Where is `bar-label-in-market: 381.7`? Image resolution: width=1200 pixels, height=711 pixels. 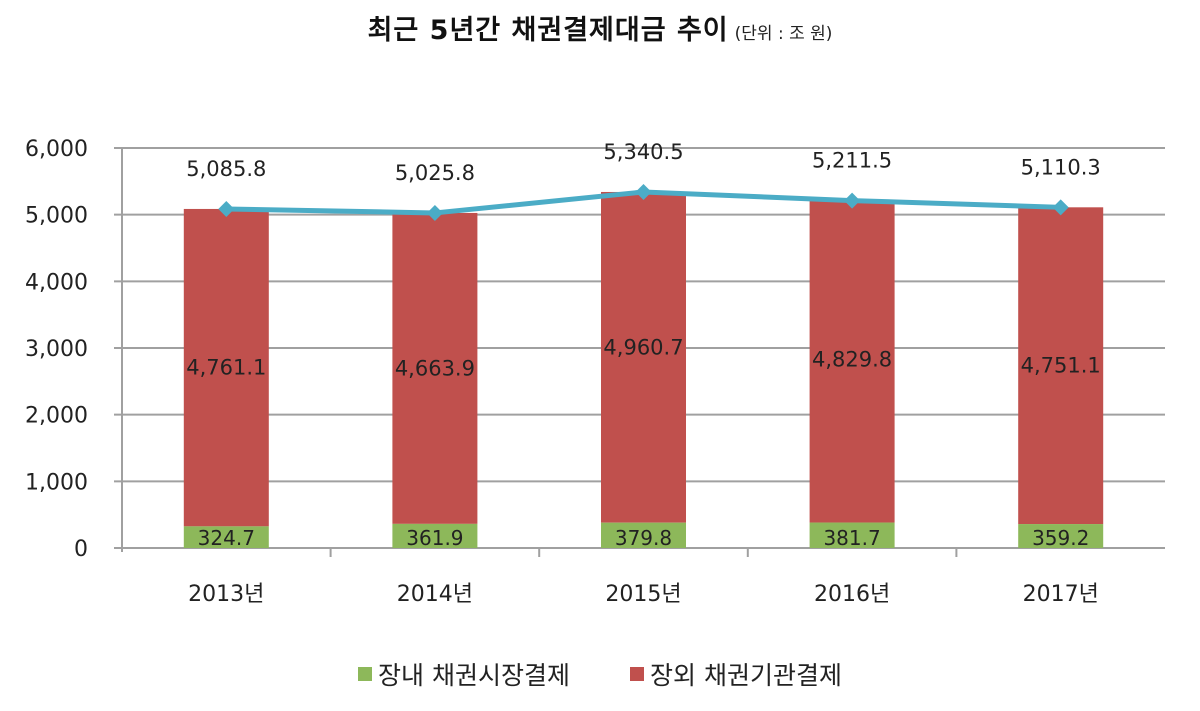
bar-label-in-market: 381.7 is located at coordinates (851, 538).